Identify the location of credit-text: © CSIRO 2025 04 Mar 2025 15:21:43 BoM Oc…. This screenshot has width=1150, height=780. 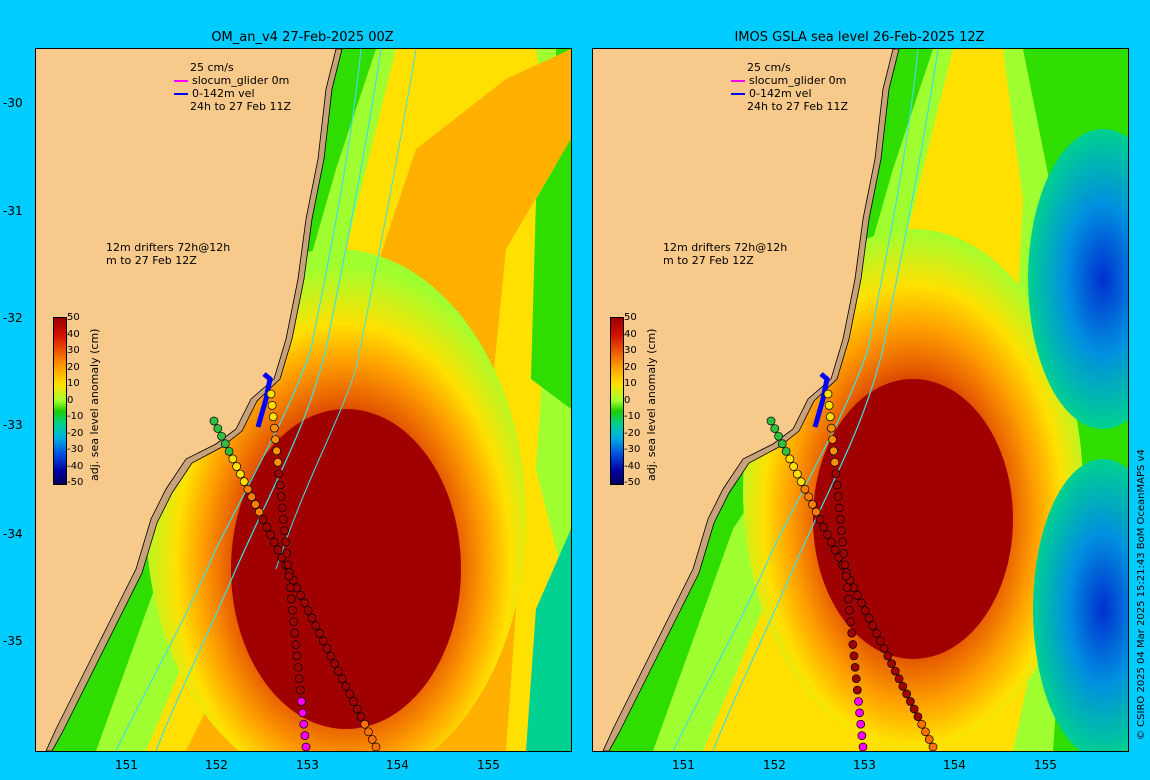
(1141, 594).